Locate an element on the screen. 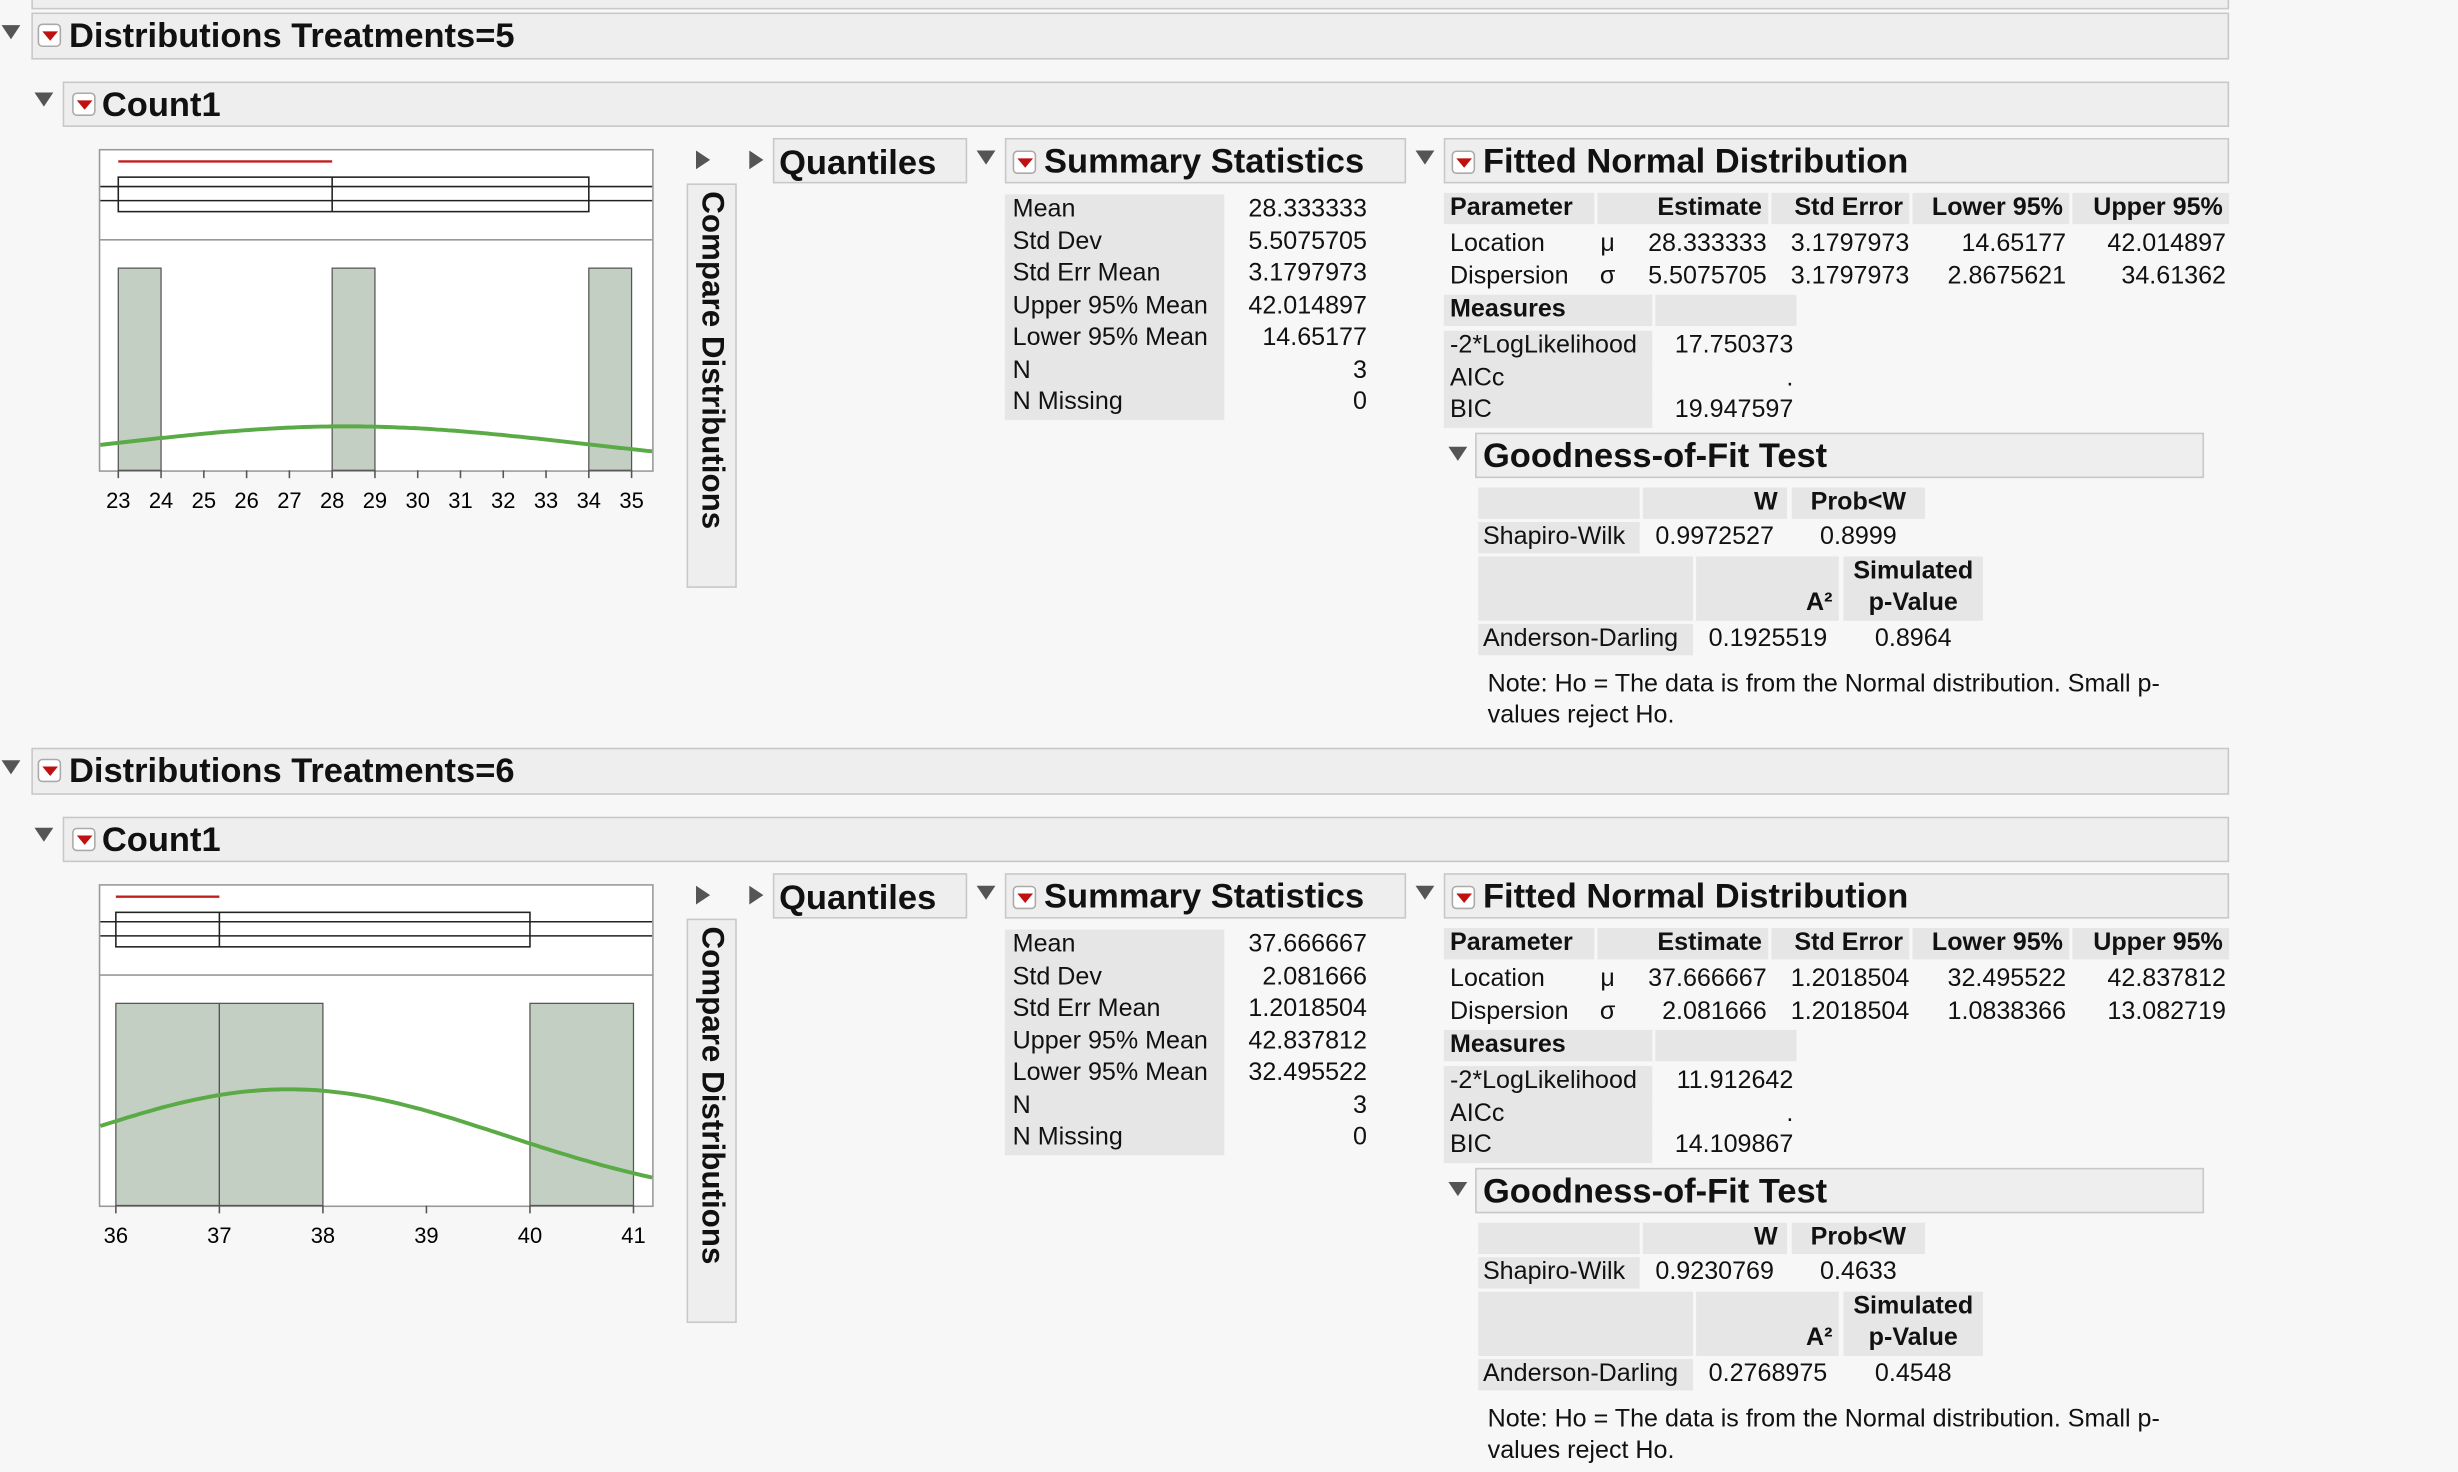 This screenshot has width=2458, height=1472. x-tick-label: 30 is located at coordinates (418, 500).